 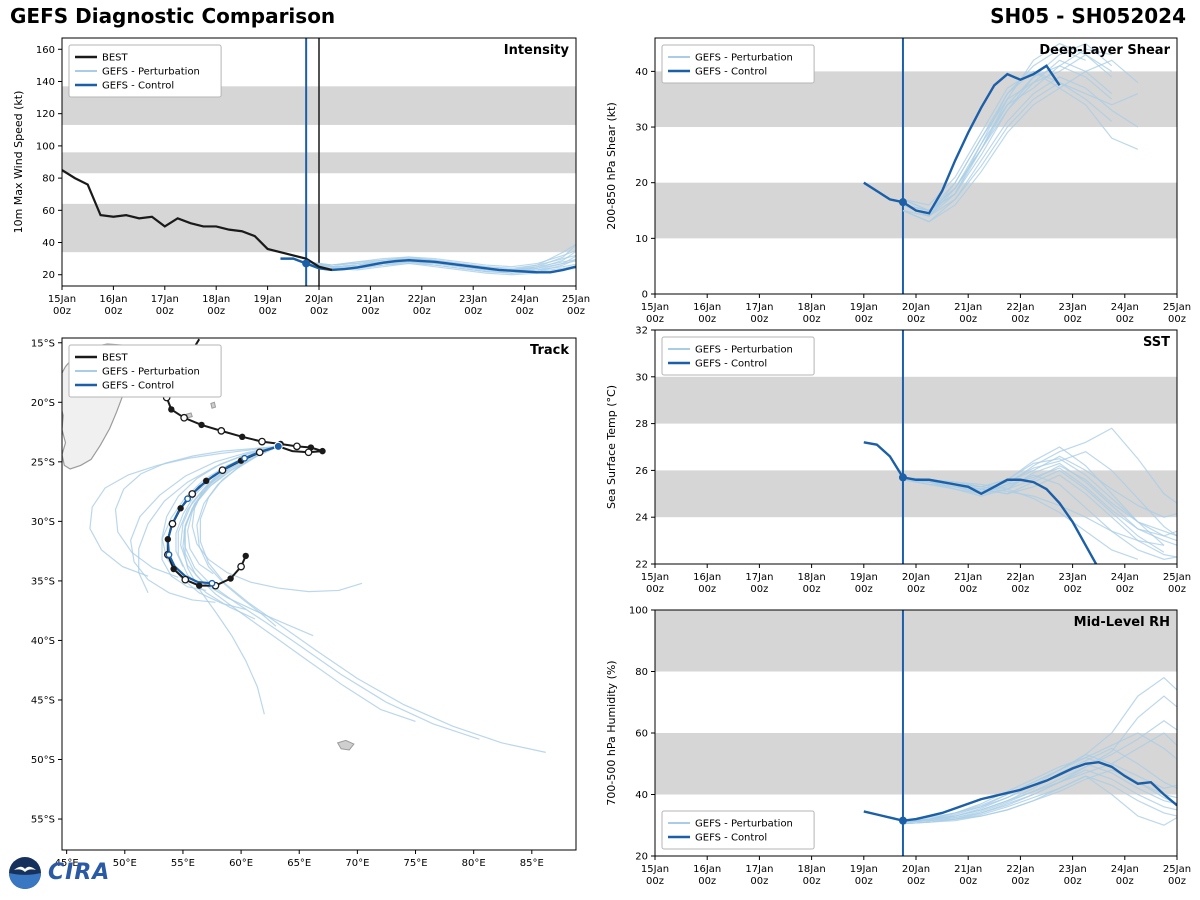 What do you see at coordinates (43, 760) in the screenshot?
I see `svg-text: 50°S` at bounding box center [43, 760].